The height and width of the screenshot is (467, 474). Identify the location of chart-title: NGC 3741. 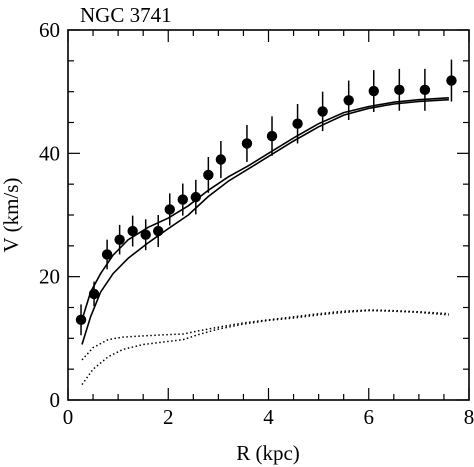
(126, 15).